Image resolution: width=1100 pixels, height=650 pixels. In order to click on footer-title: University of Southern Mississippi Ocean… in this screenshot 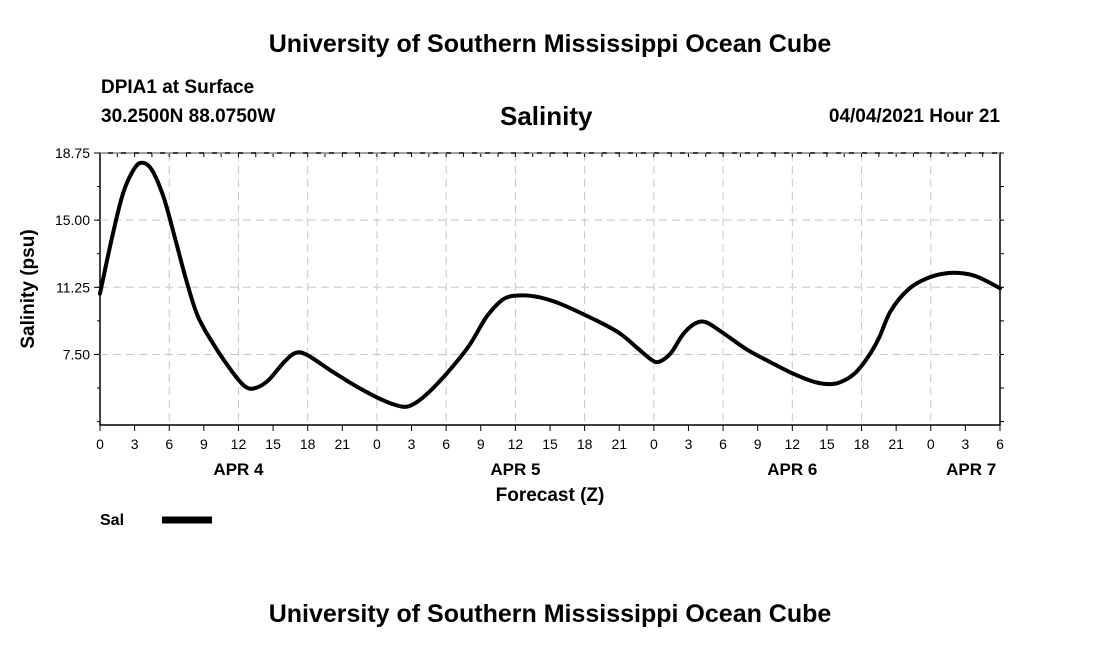, I will do `click(550, 614)`.